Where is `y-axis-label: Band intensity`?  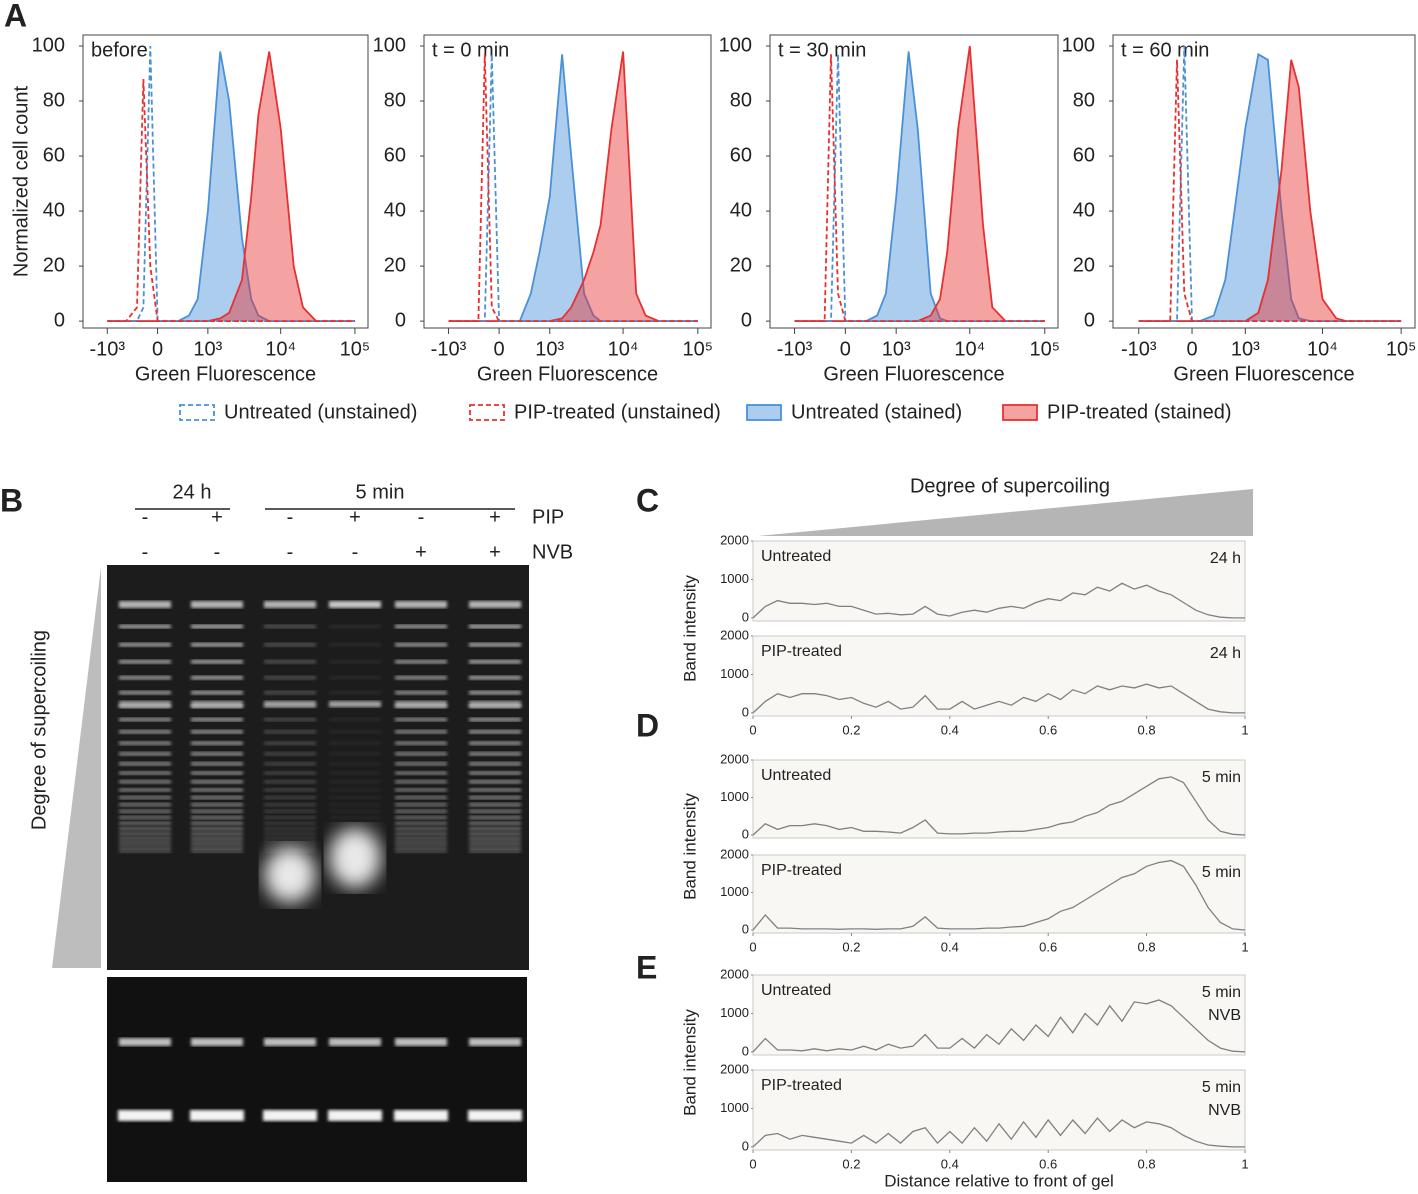
y-axis-label: Band intensity is located at coordinates (689, 1062).